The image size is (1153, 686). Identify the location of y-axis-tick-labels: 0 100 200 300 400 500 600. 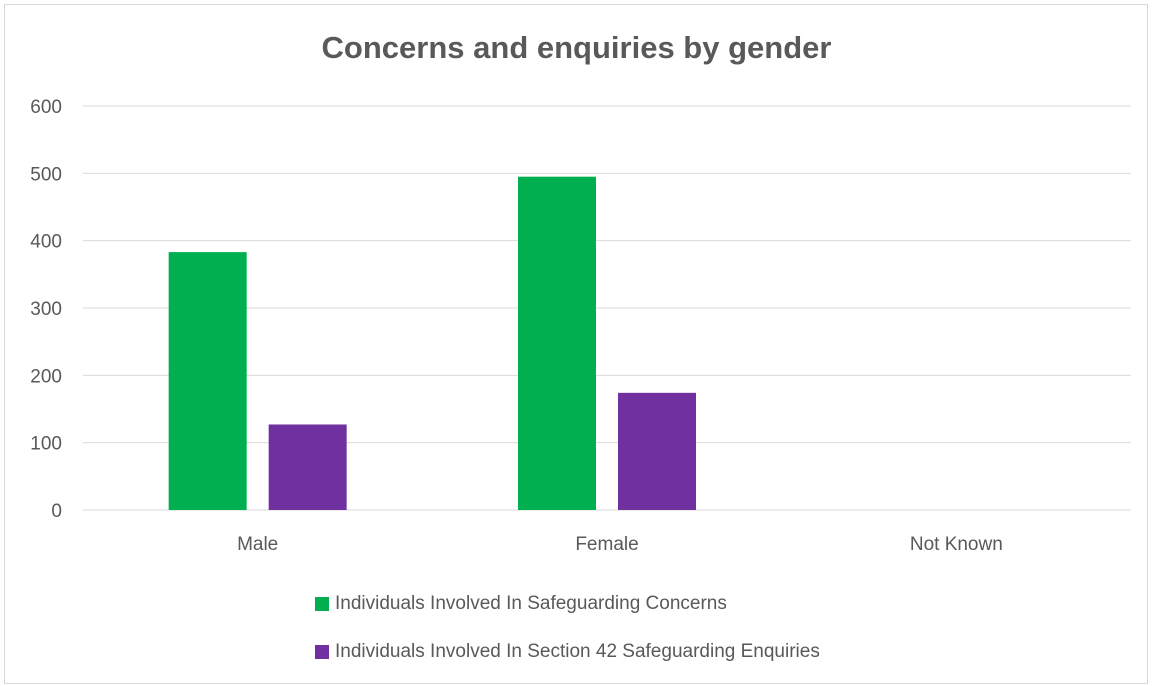
(46, 309).